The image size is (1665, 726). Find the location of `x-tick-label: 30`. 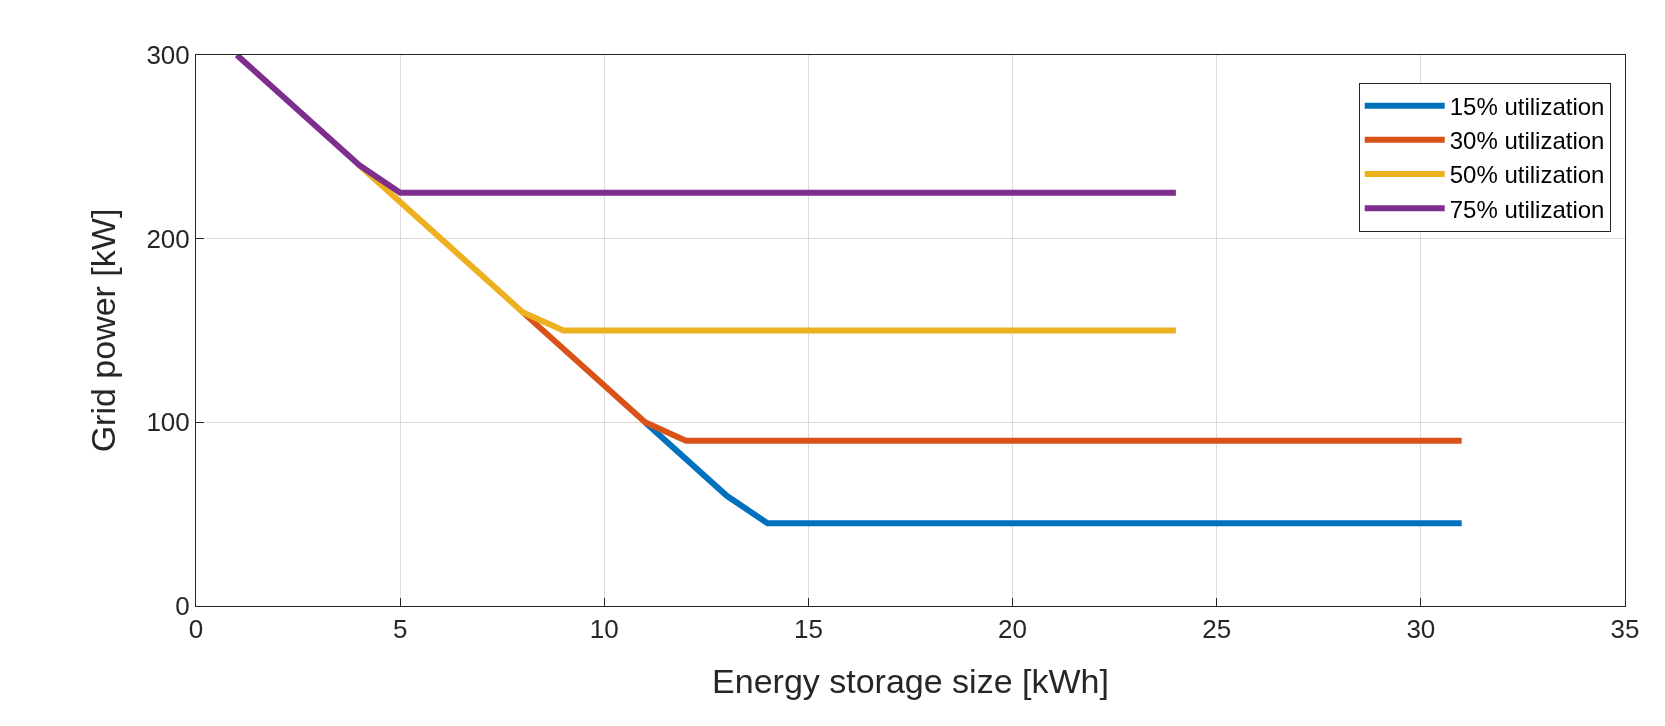

x-tick-label: 30 is located at coordinates (1421, 629).